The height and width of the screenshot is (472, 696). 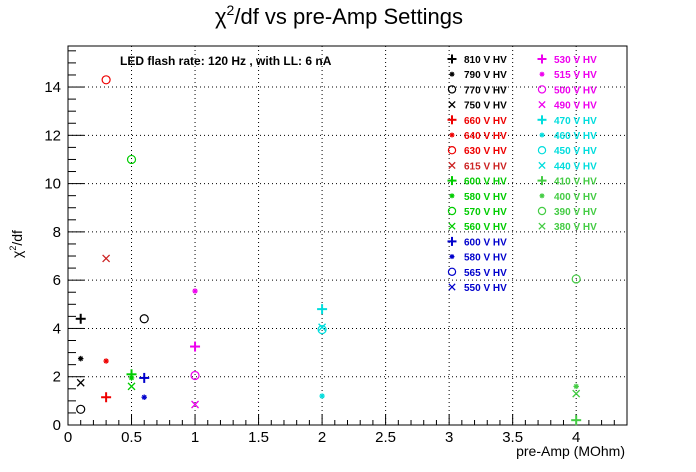 I want to click on y-tick-label: 2, so click(x=57, y=377).